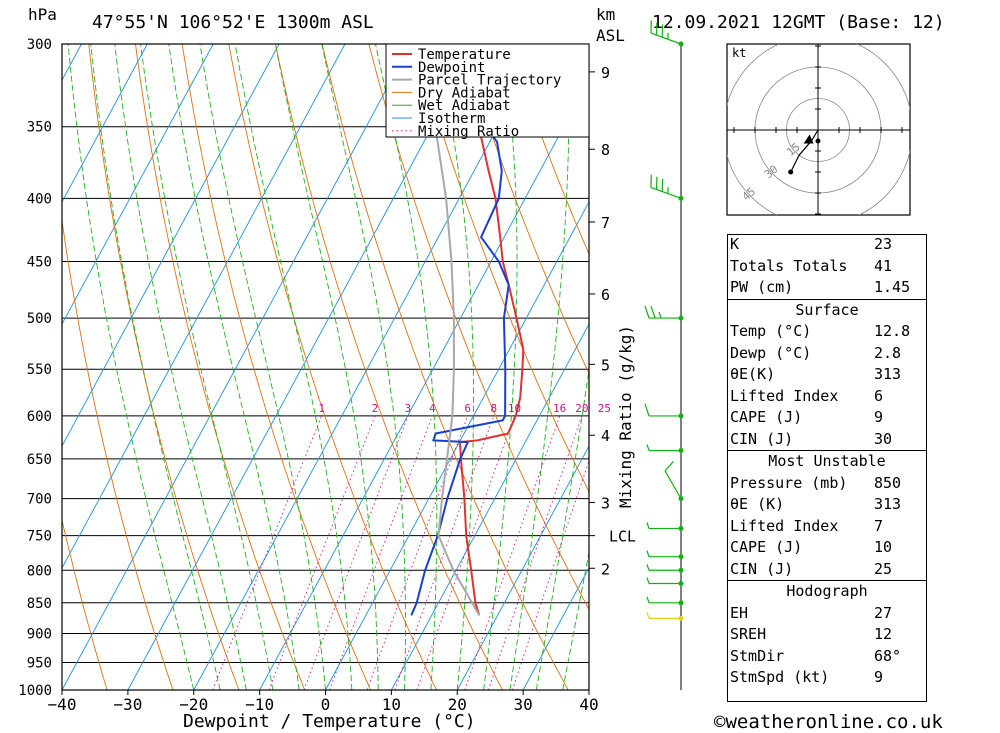 This screenshot has width=1000, height=733. I want to click on index-label: θE(K), so click(753, 374).